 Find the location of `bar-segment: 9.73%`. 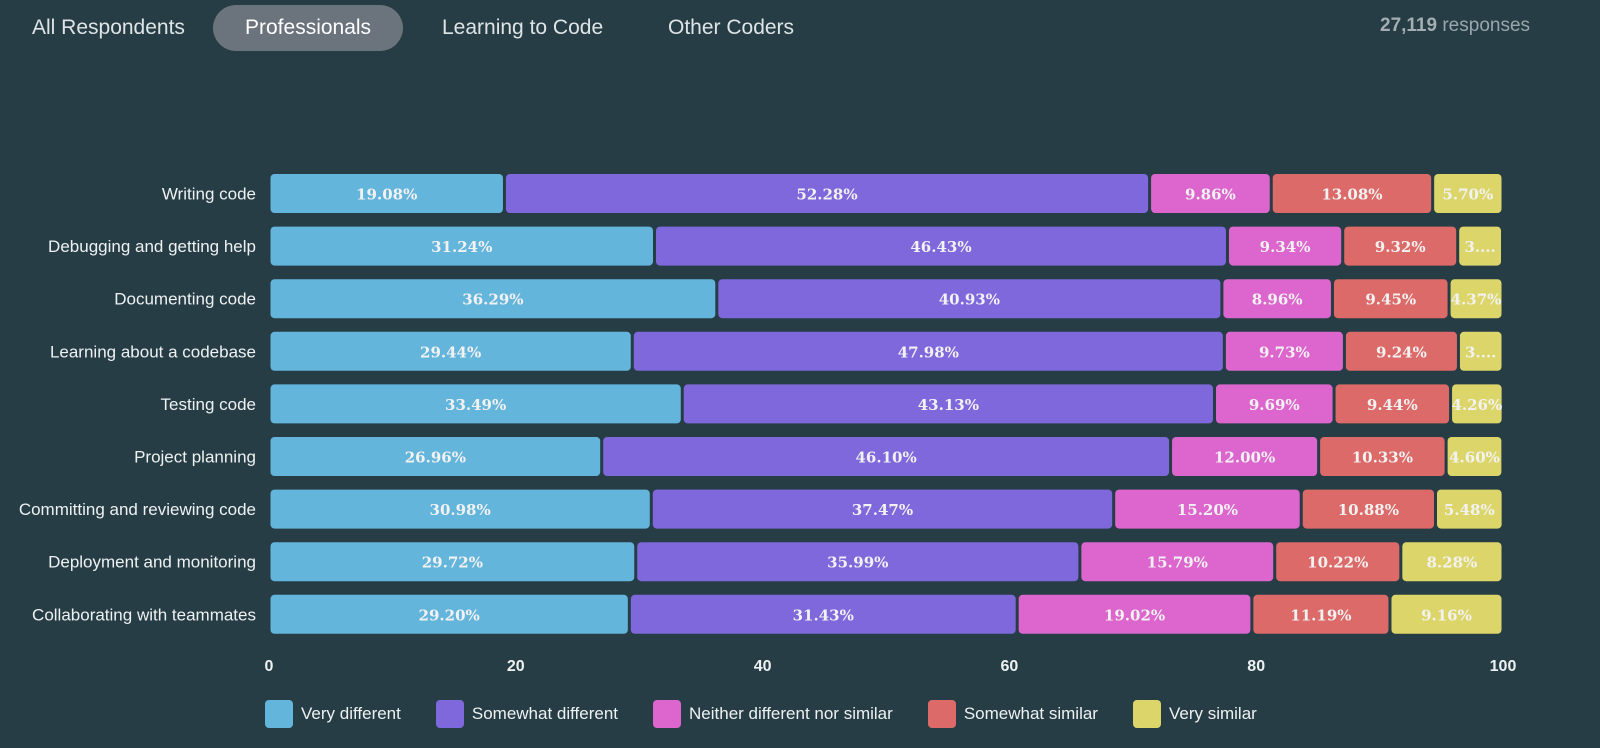

bar-segment: 9.73% is located at coordinates (1284, 351).